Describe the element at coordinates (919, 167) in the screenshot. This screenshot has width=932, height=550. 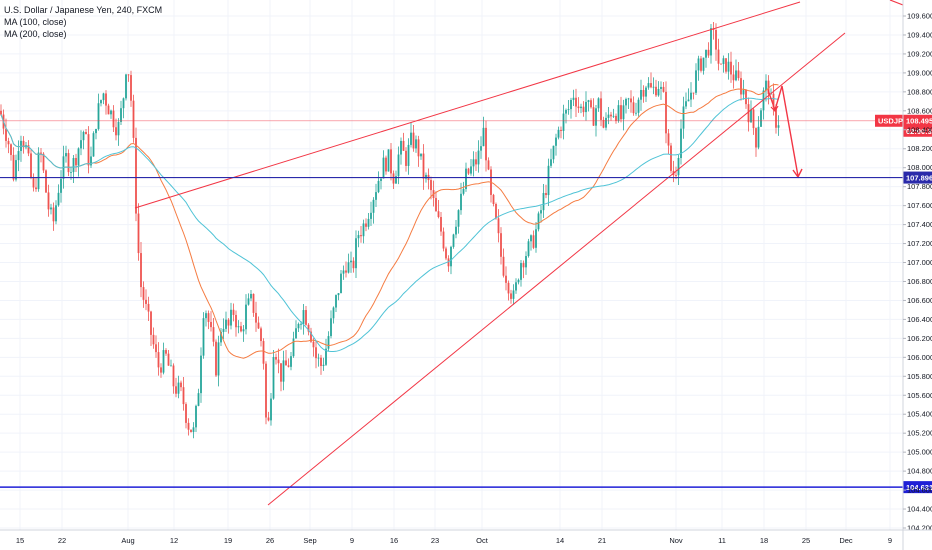
I see `y-tick-label: 108.000` at that location.